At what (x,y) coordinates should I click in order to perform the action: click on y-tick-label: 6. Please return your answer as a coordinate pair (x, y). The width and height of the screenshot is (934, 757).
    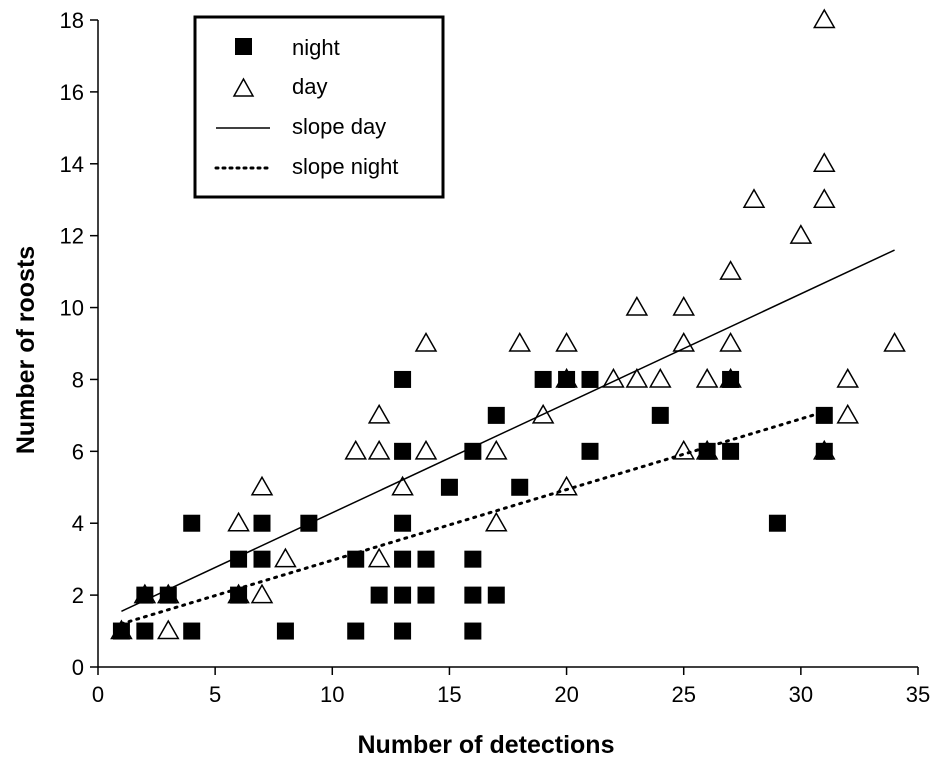
    Looking at the image, I should click on (78, 451).